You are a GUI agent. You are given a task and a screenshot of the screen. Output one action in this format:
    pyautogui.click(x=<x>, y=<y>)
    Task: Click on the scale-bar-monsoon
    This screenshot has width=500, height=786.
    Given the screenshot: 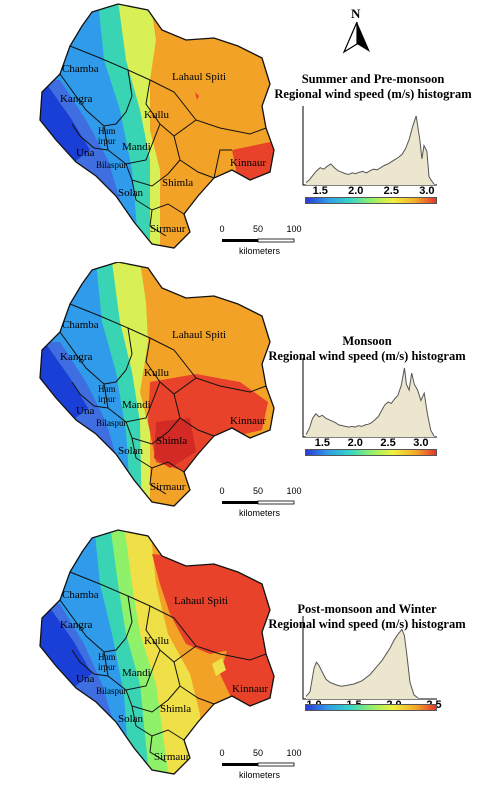 What is the action you would take?
    pyautogui.click(x=258, y=502)
    